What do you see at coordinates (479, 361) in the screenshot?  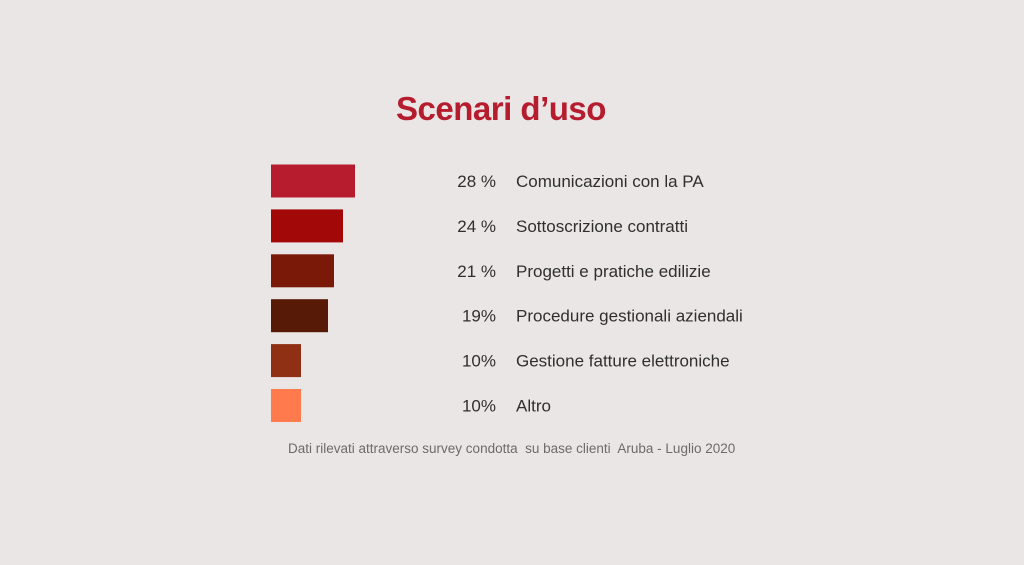 I see `value-label-5: 10%` at bounding box center [479, 361].